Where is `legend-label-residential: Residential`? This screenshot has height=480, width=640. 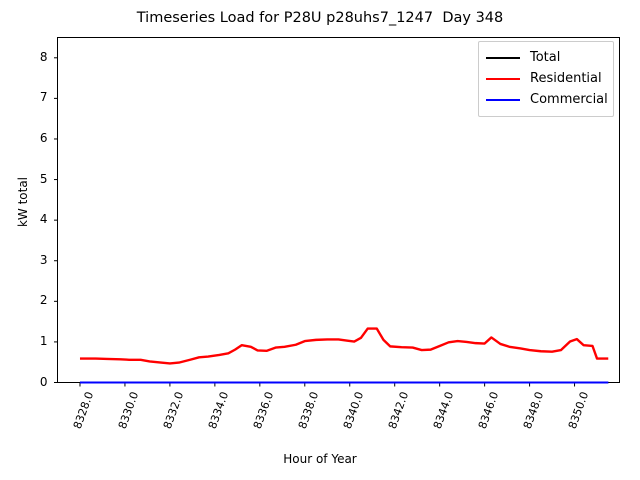
legend-label-residential: Residential is located at coordinates (566, 78).